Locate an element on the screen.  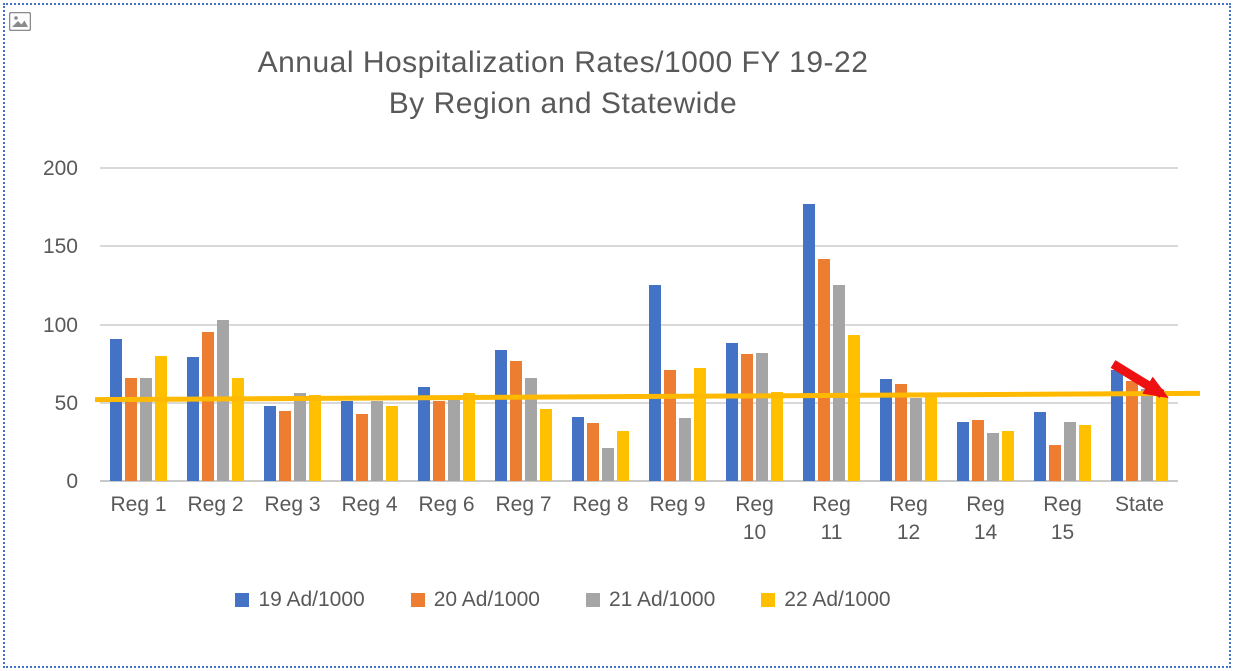
y-axis-tick-label: 200 is located at coordinates (60, 168).